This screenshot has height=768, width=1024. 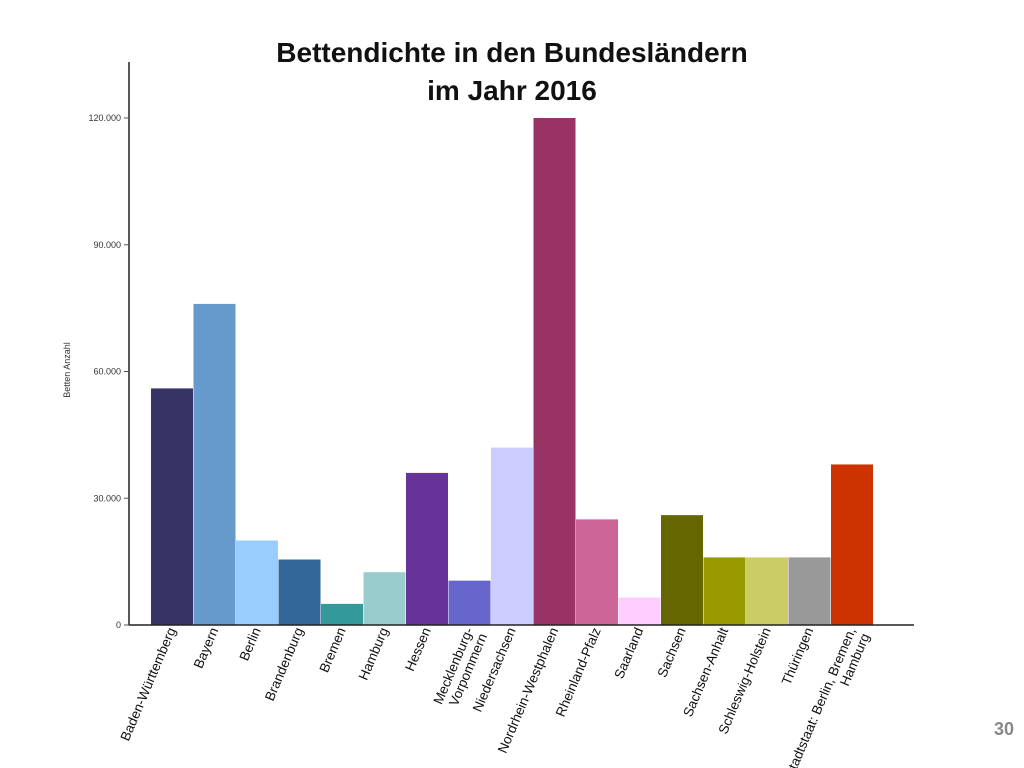 What do you see at coordinates (512, 90) in the screenshot?
I see `chart-title-line-2: im Jahr 2016` at bounding box center [512, 90].